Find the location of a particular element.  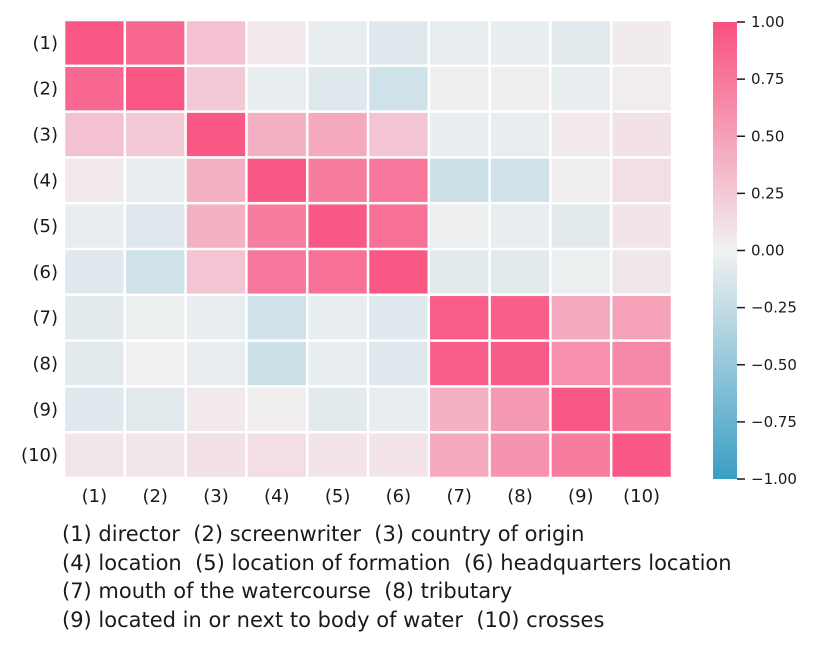

colorbar-tick-label: 0.00 is located at coordinates (767, 251).